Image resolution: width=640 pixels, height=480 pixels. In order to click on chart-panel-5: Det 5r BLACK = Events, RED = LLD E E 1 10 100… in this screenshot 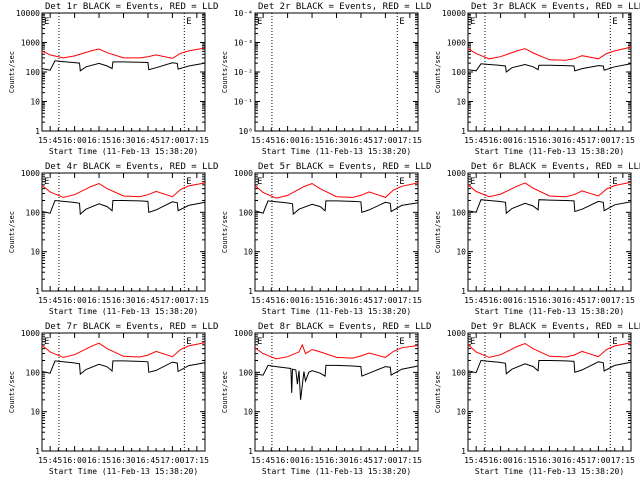, I will do `click(326, 239)`.